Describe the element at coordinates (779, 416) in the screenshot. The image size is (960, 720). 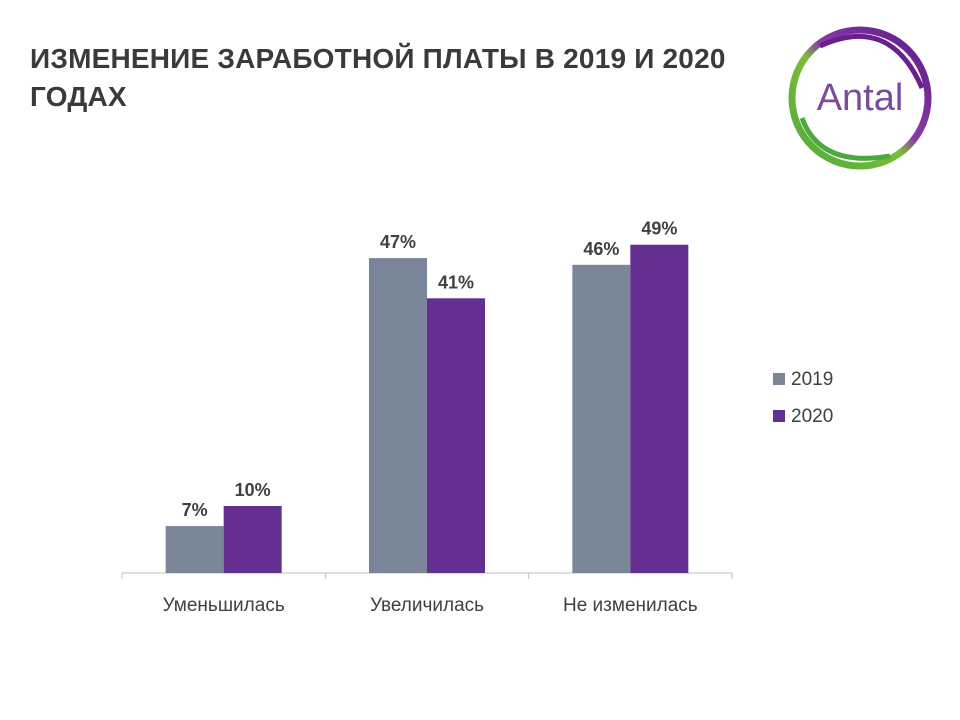
I see `legend-swatch-2020` at that location.